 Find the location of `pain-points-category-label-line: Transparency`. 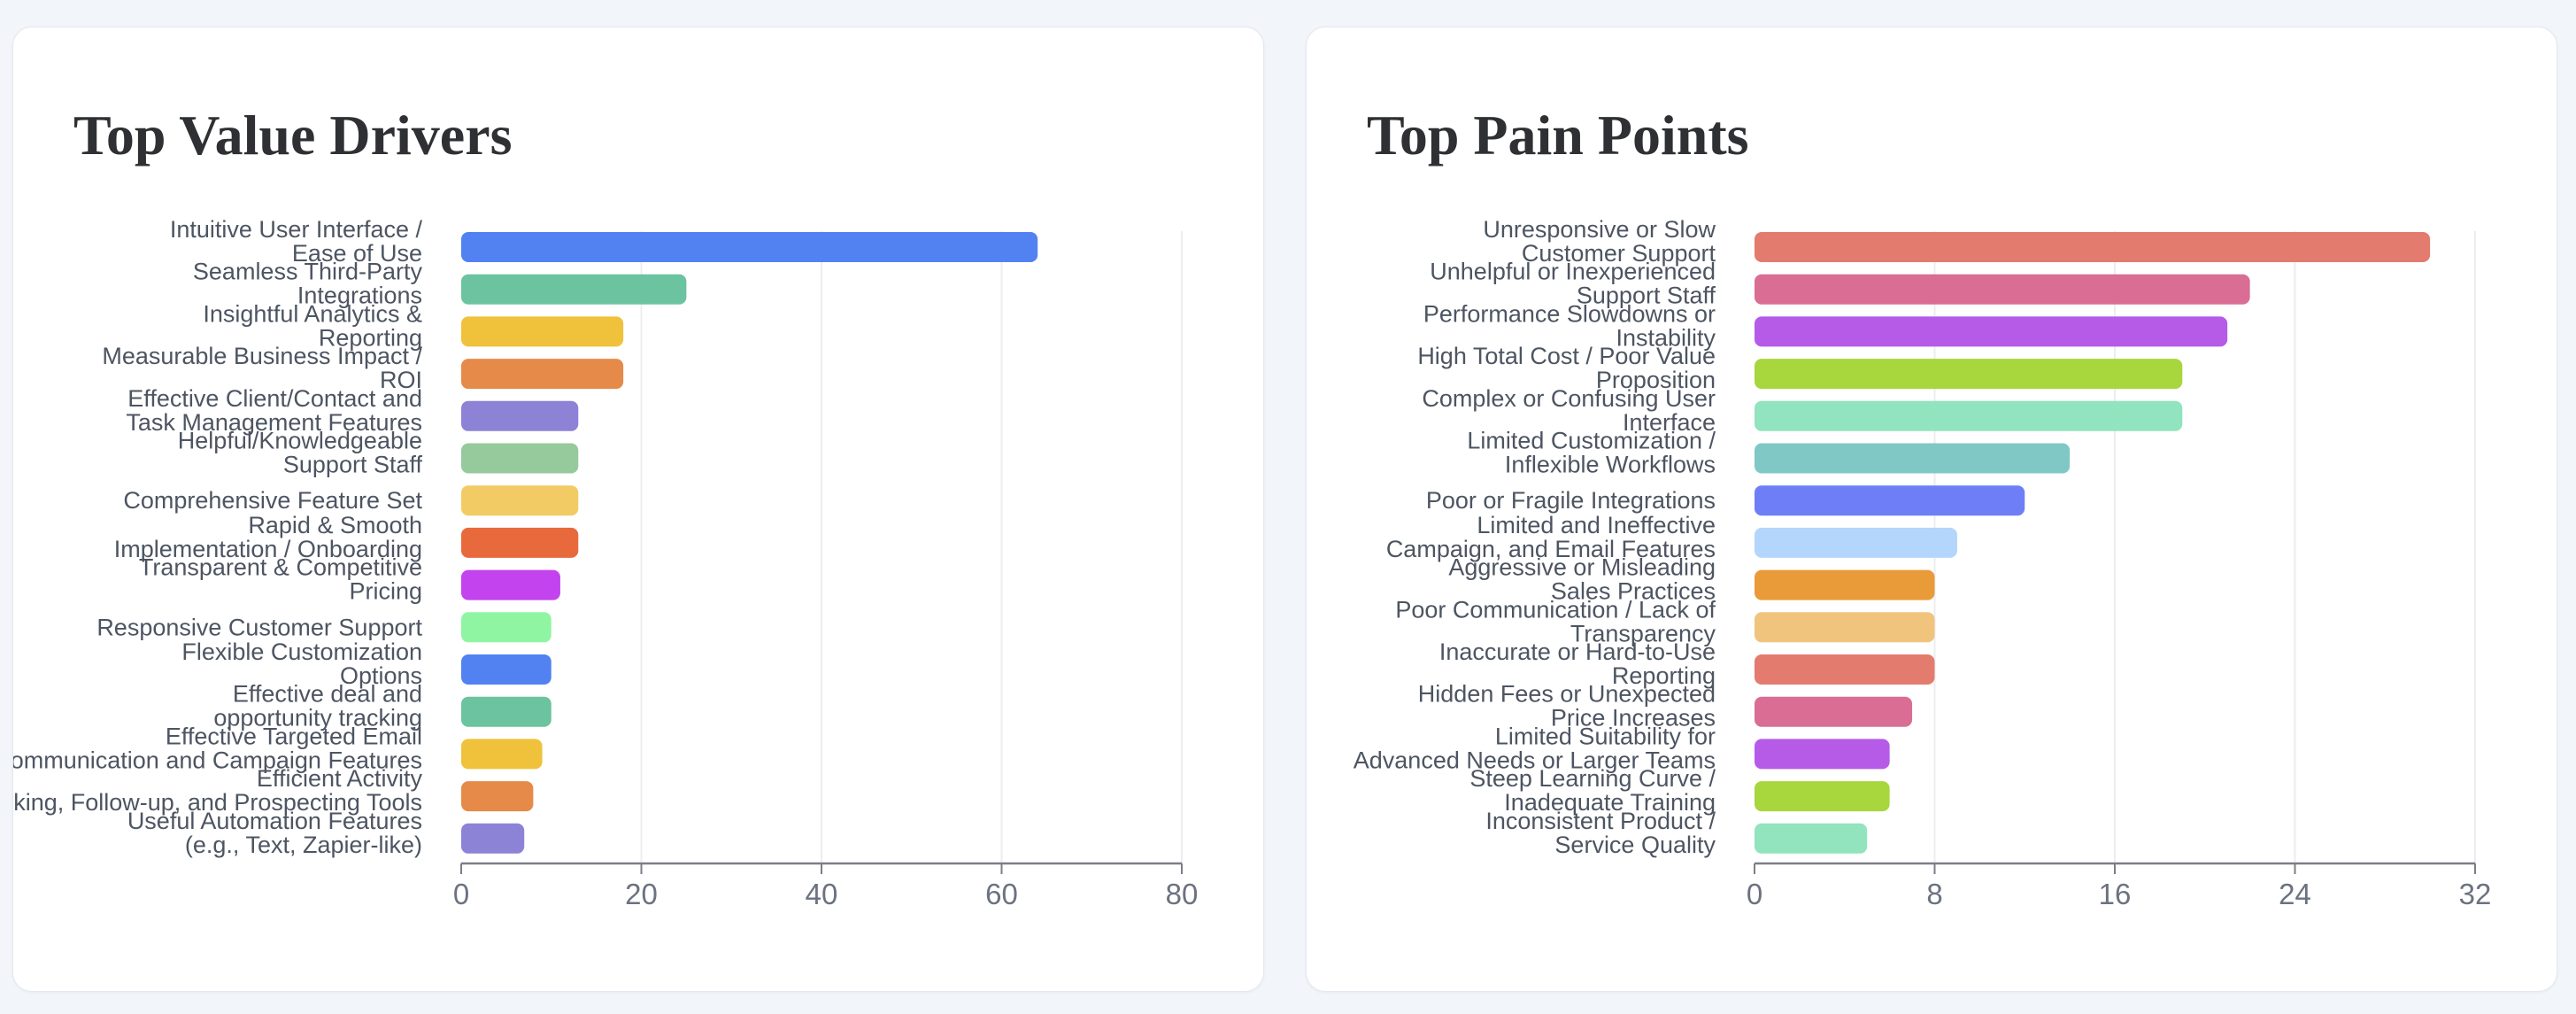

pain-points-category-label-line: Transparency is located at coordinates (1643, 633).